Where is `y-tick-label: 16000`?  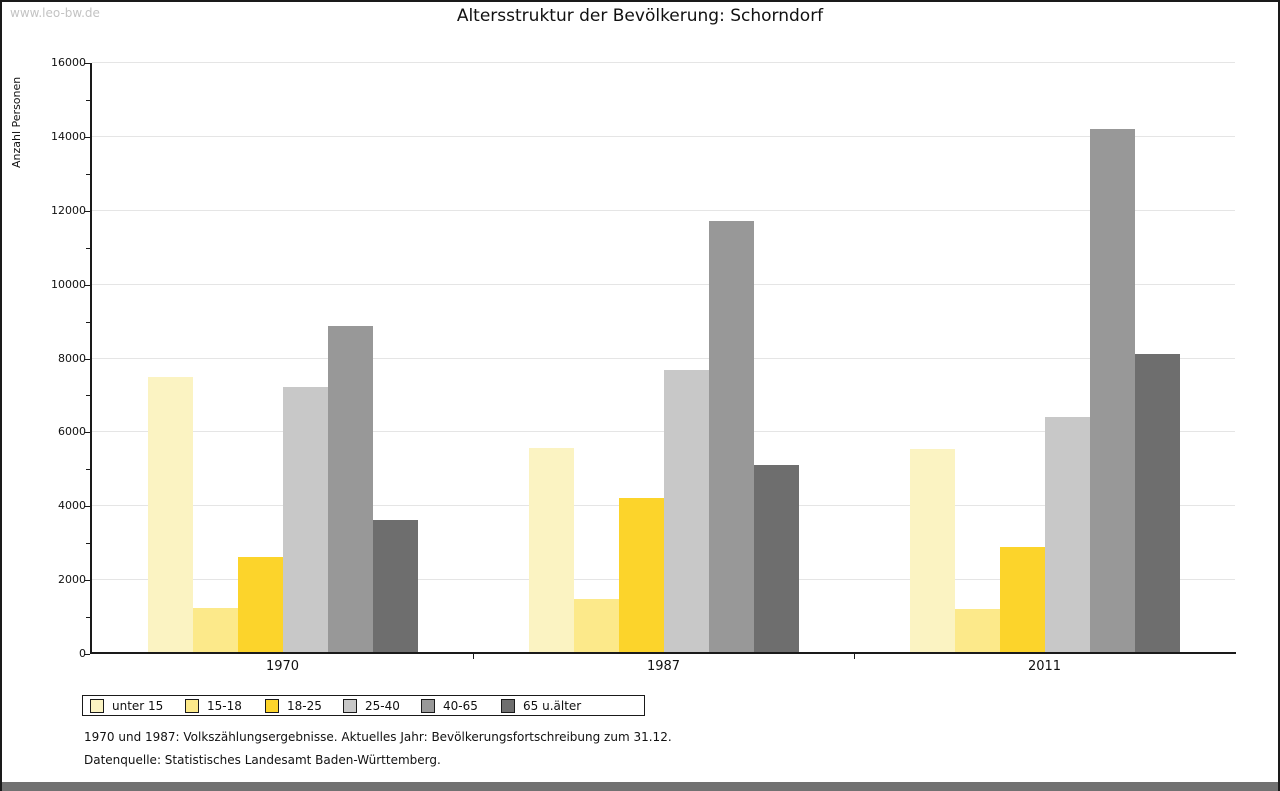
y-tick-label: 16000 is located at coordinates (68, 62).